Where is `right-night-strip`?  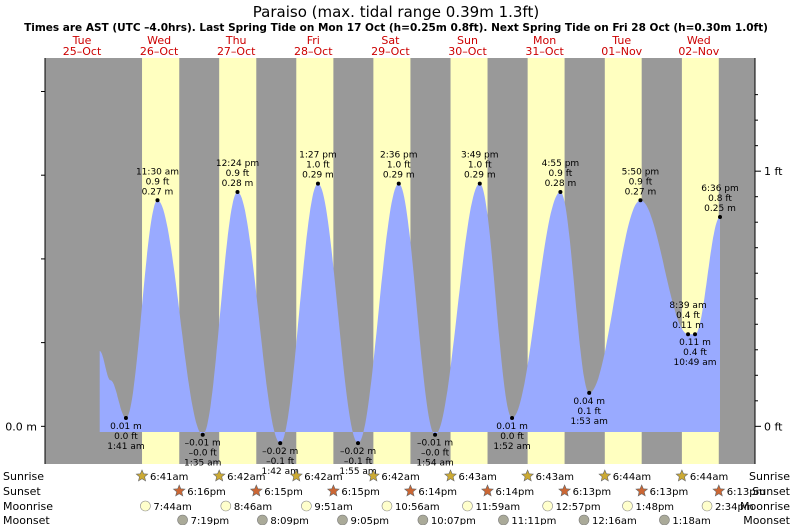 right-night-strip is located at coordinates (747, 261).